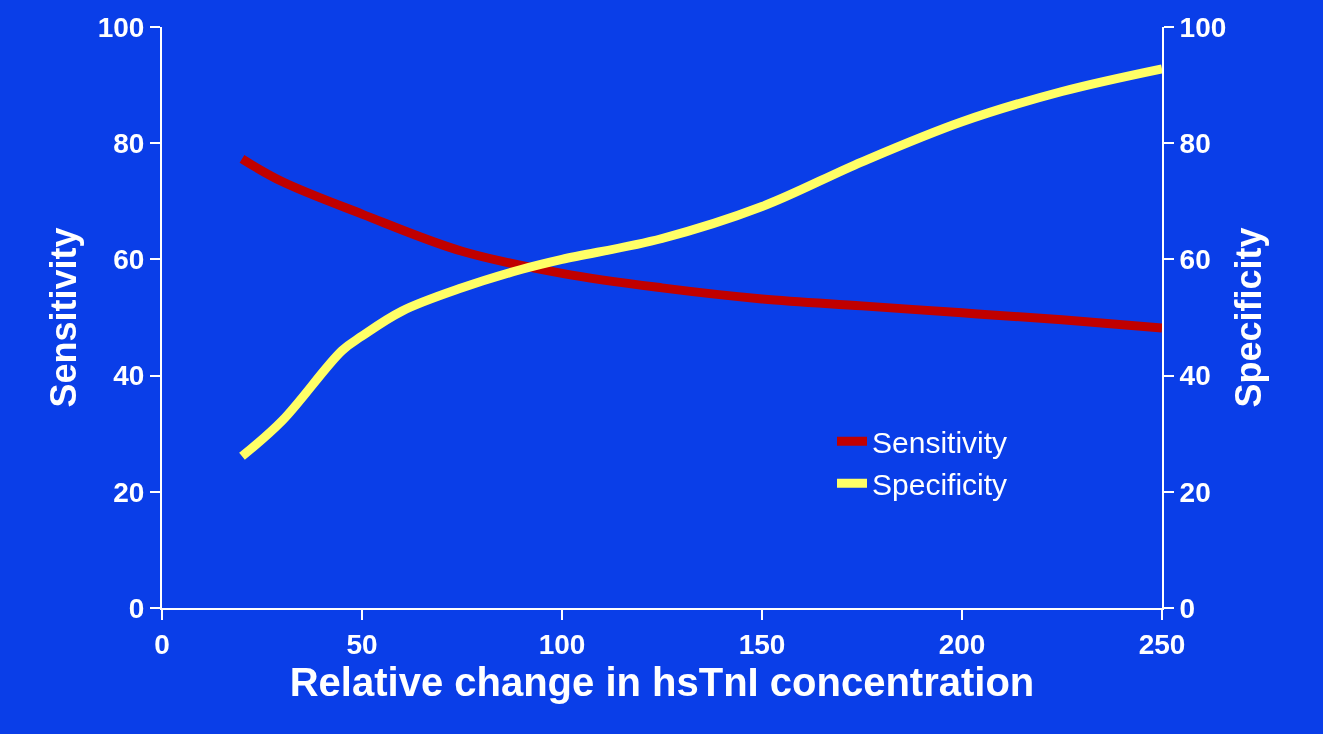  What do you see at coordinates (1187, 608) in the screenshot?
I see `y2-tick-label: 0` at bounding box center [1187, 608].